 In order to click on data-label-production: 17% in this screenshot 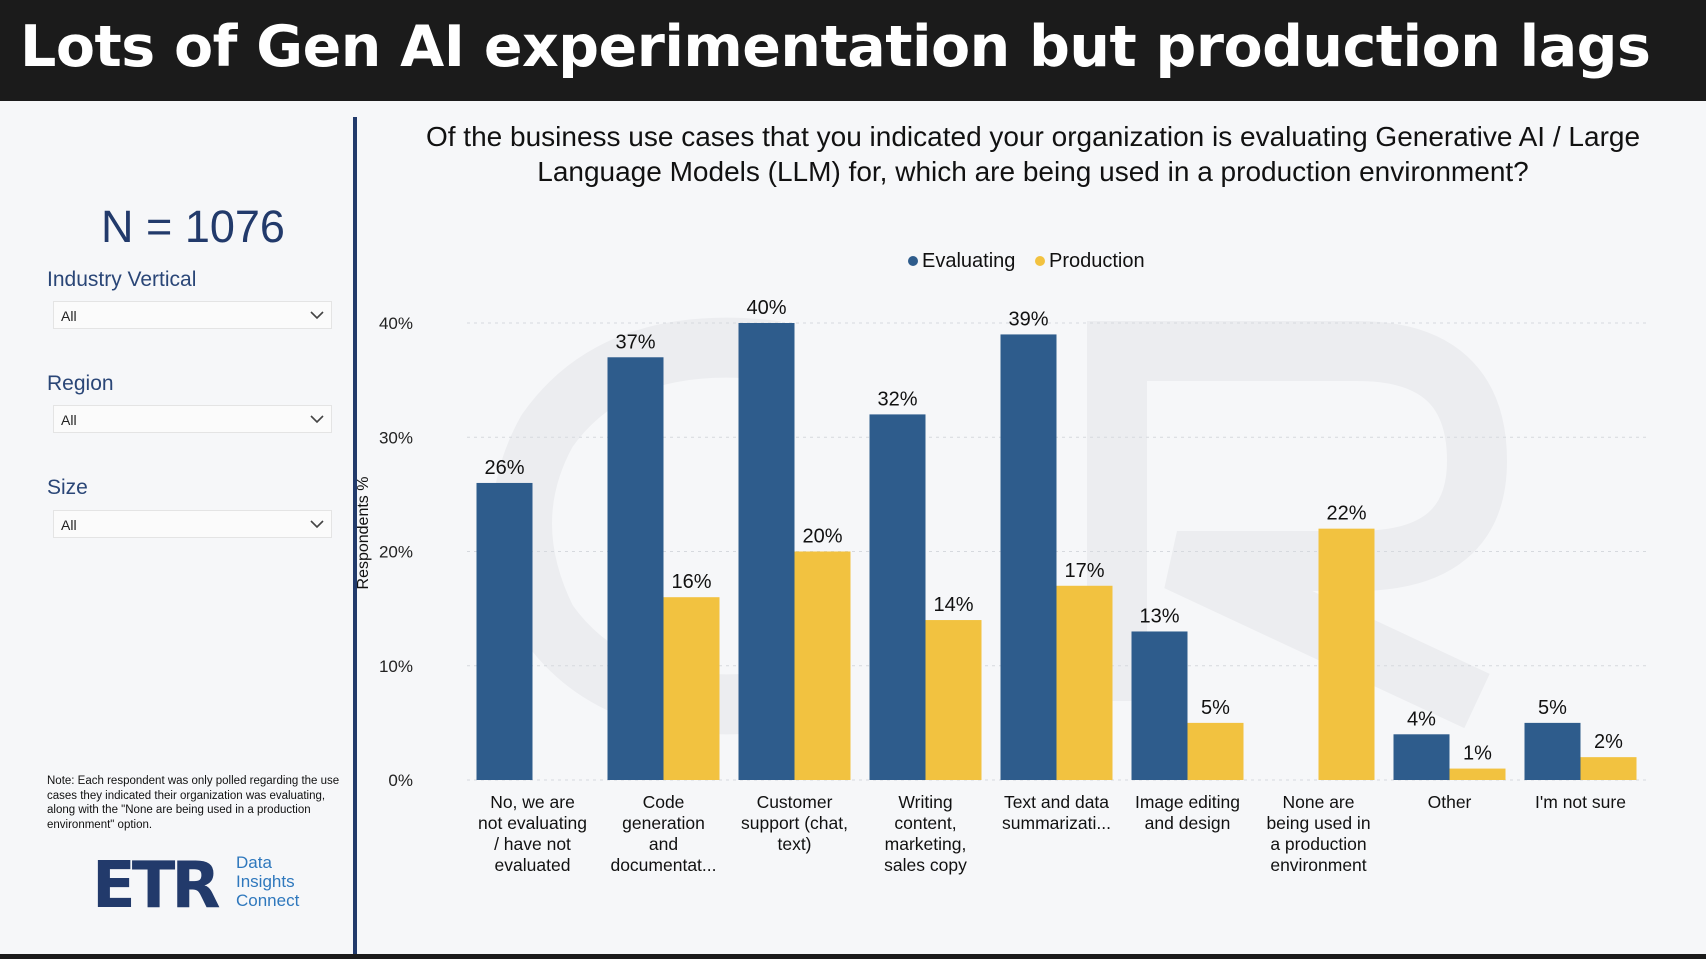, I will do `click(1084, 571)`.